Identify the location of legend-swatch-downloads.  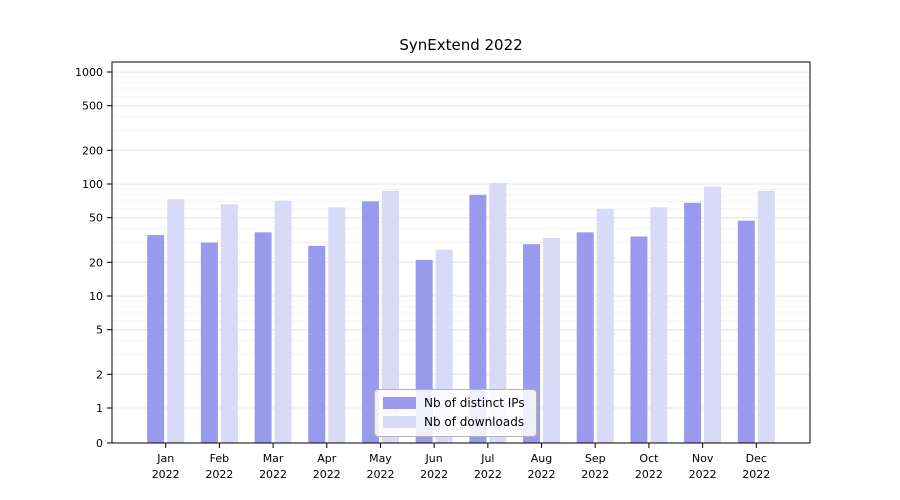
(399, 422).